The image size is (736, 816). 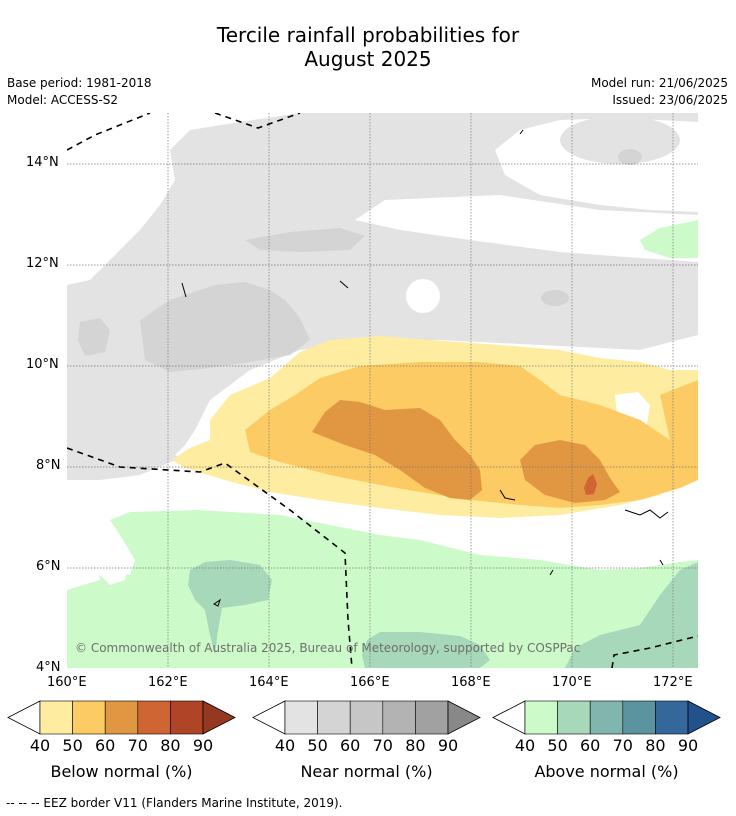 What do you see at coordinates (670, 100) in the screenshot?
I see `issued-text: Issued: 23/06/2025` at bounding box center [670, 100].